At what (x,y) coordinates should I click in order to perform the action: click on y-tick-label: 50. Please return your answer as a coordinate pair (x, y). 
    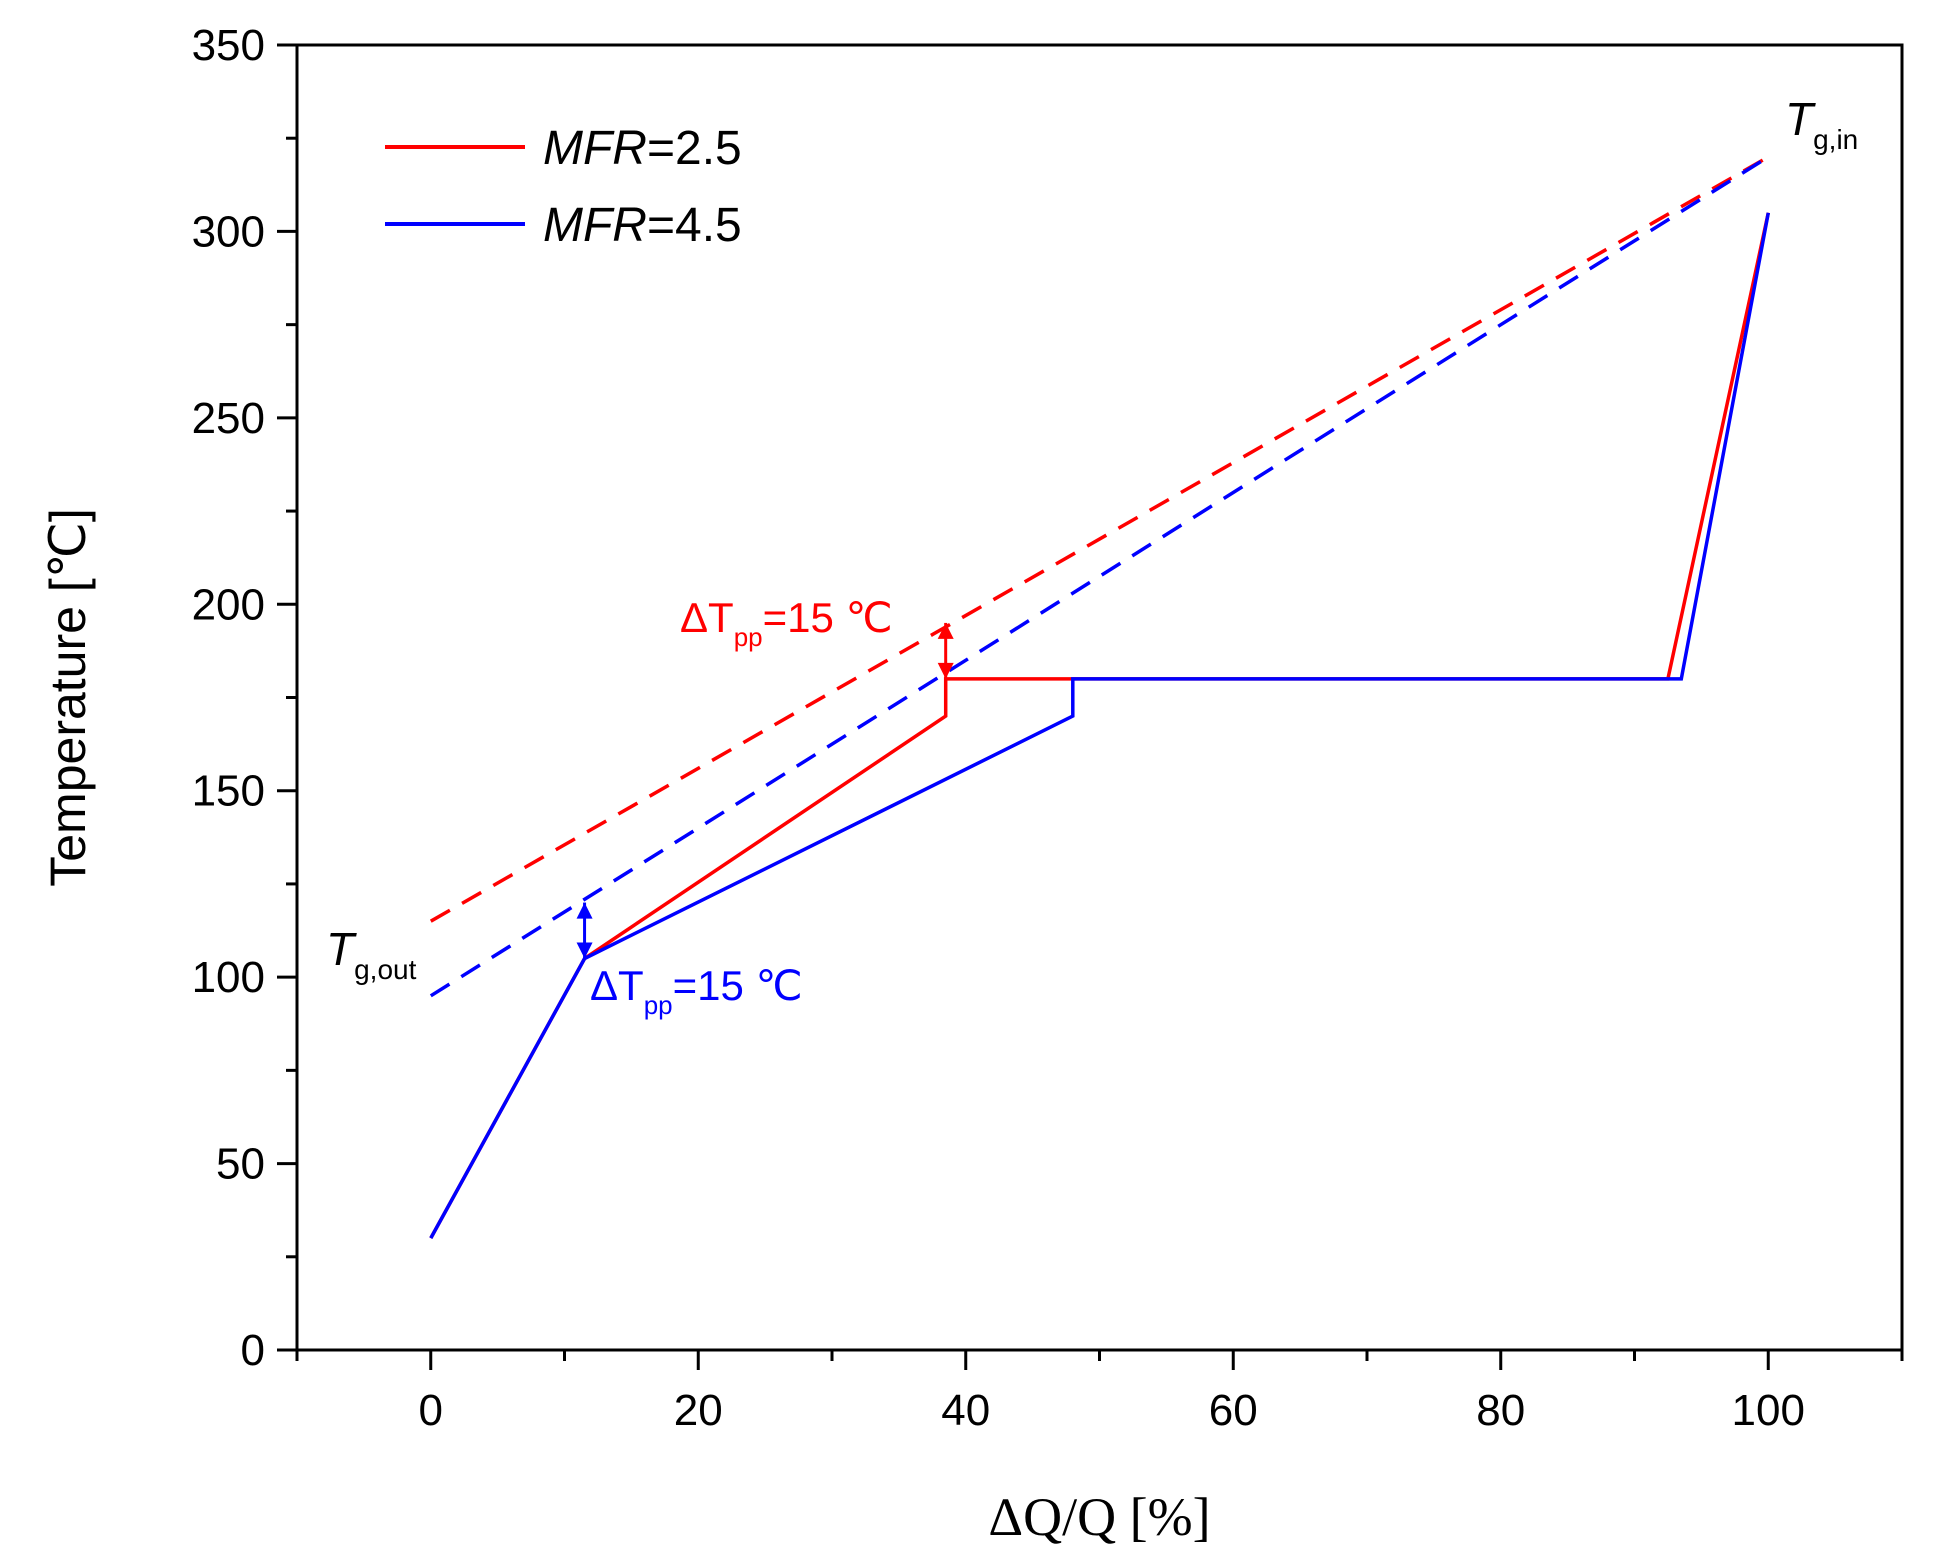
    Looking at the image, I should click on (240, 1164).